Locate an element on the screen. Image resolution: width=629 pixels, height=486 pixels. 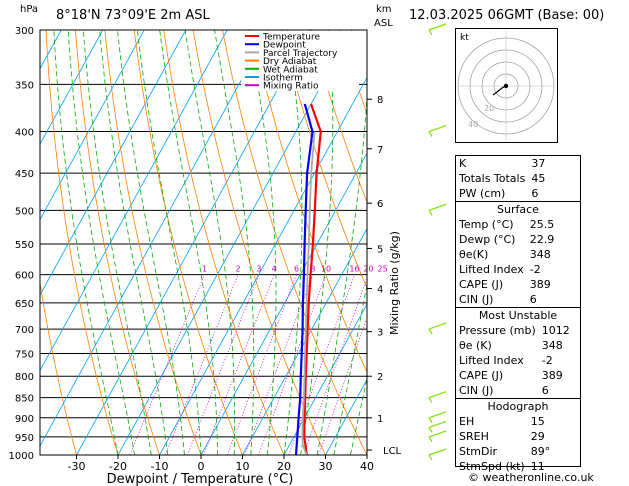
x-axis-label: Dewpoint / Temperature (°C) is located at coordinates (200, 479).